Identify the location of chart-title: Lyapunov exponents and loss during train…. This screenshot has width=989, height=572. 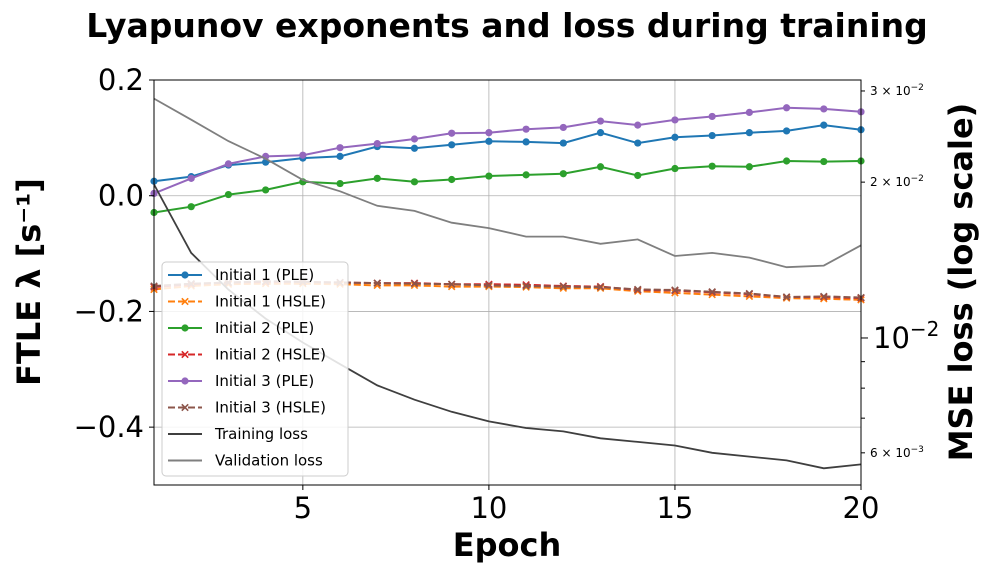
(507, 25).